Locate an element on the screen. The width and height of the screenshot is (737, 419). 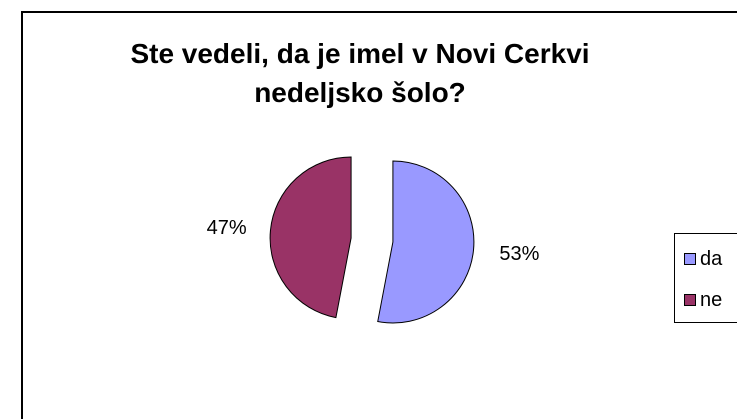
chart-title-line-2: nedeljsko šolo? is located at coordinates (360, 92).